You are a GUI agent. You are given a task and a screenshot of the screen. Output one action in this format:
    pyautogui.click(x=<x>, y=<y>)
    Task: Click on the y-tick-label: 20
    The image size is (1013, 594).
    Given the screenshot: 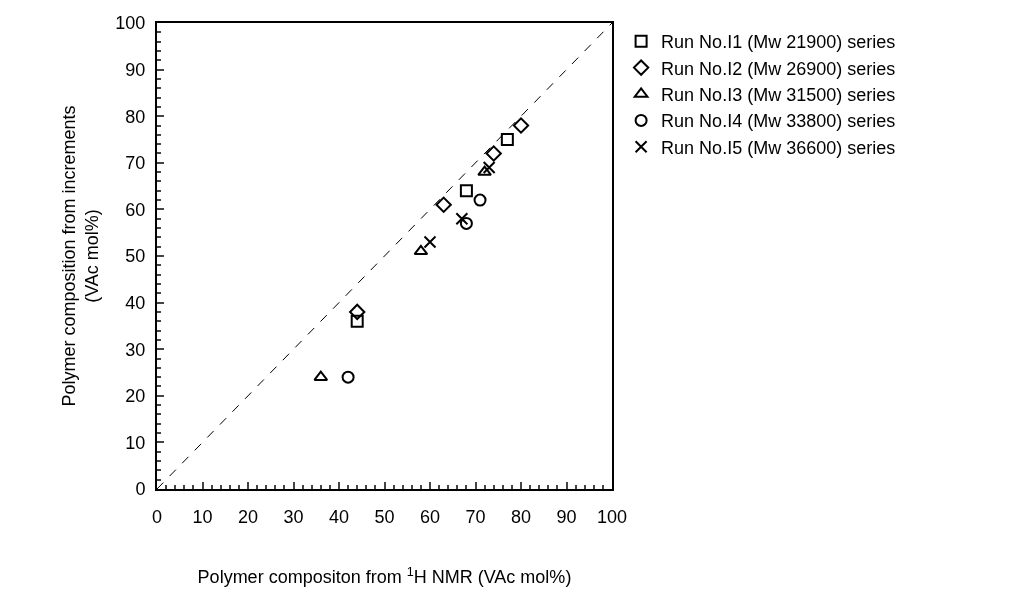 What is the action you would take?
    pyautogui.click(x=135, y=396)
    